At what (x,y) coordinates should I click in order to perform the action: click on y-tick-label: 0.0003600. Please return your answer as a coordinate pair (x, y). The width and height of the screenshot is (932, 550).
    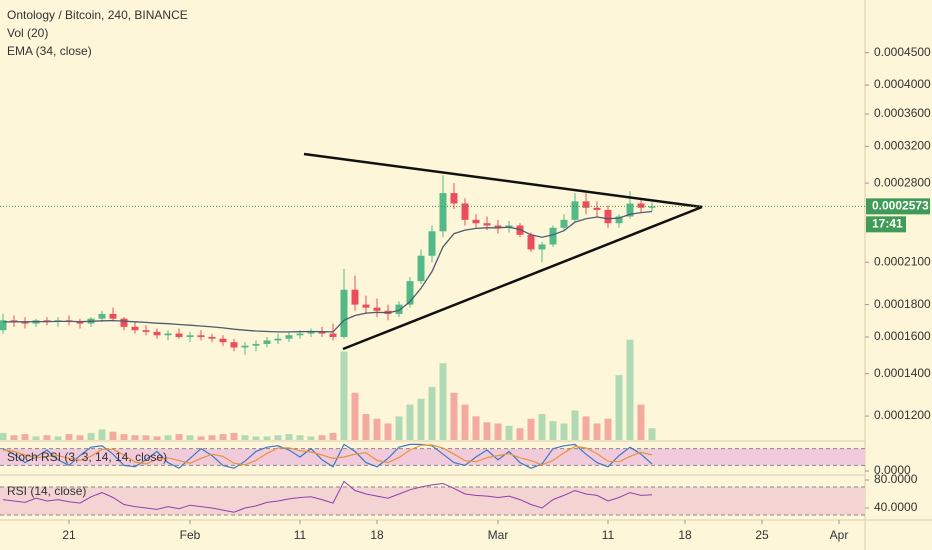
    Looking at the image, I should click on (902, 113).